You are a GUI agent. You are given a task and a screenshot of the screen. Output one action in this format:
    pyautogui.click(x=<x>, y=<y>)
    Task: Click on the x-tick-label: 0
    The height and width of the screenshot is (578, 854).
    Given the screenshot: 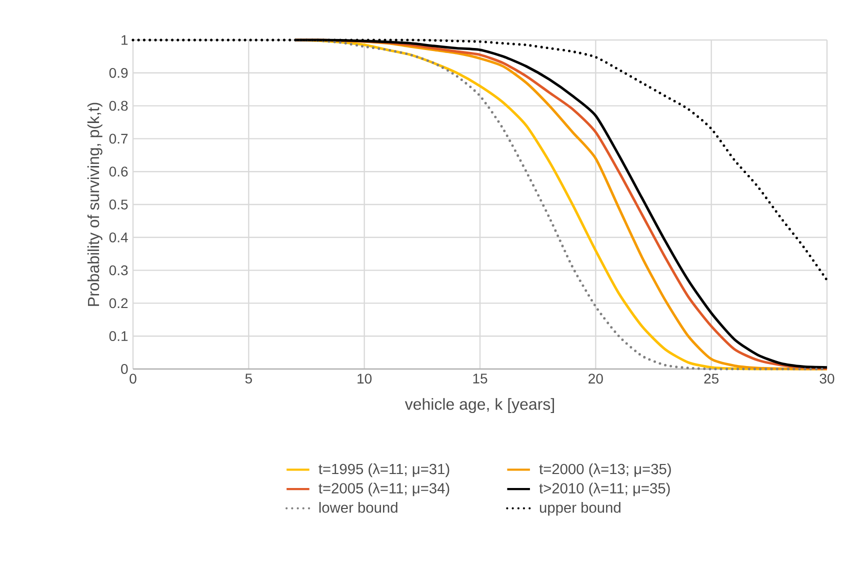 What is the action you would take?
    pyautogui.click(x=133, y=379)
    